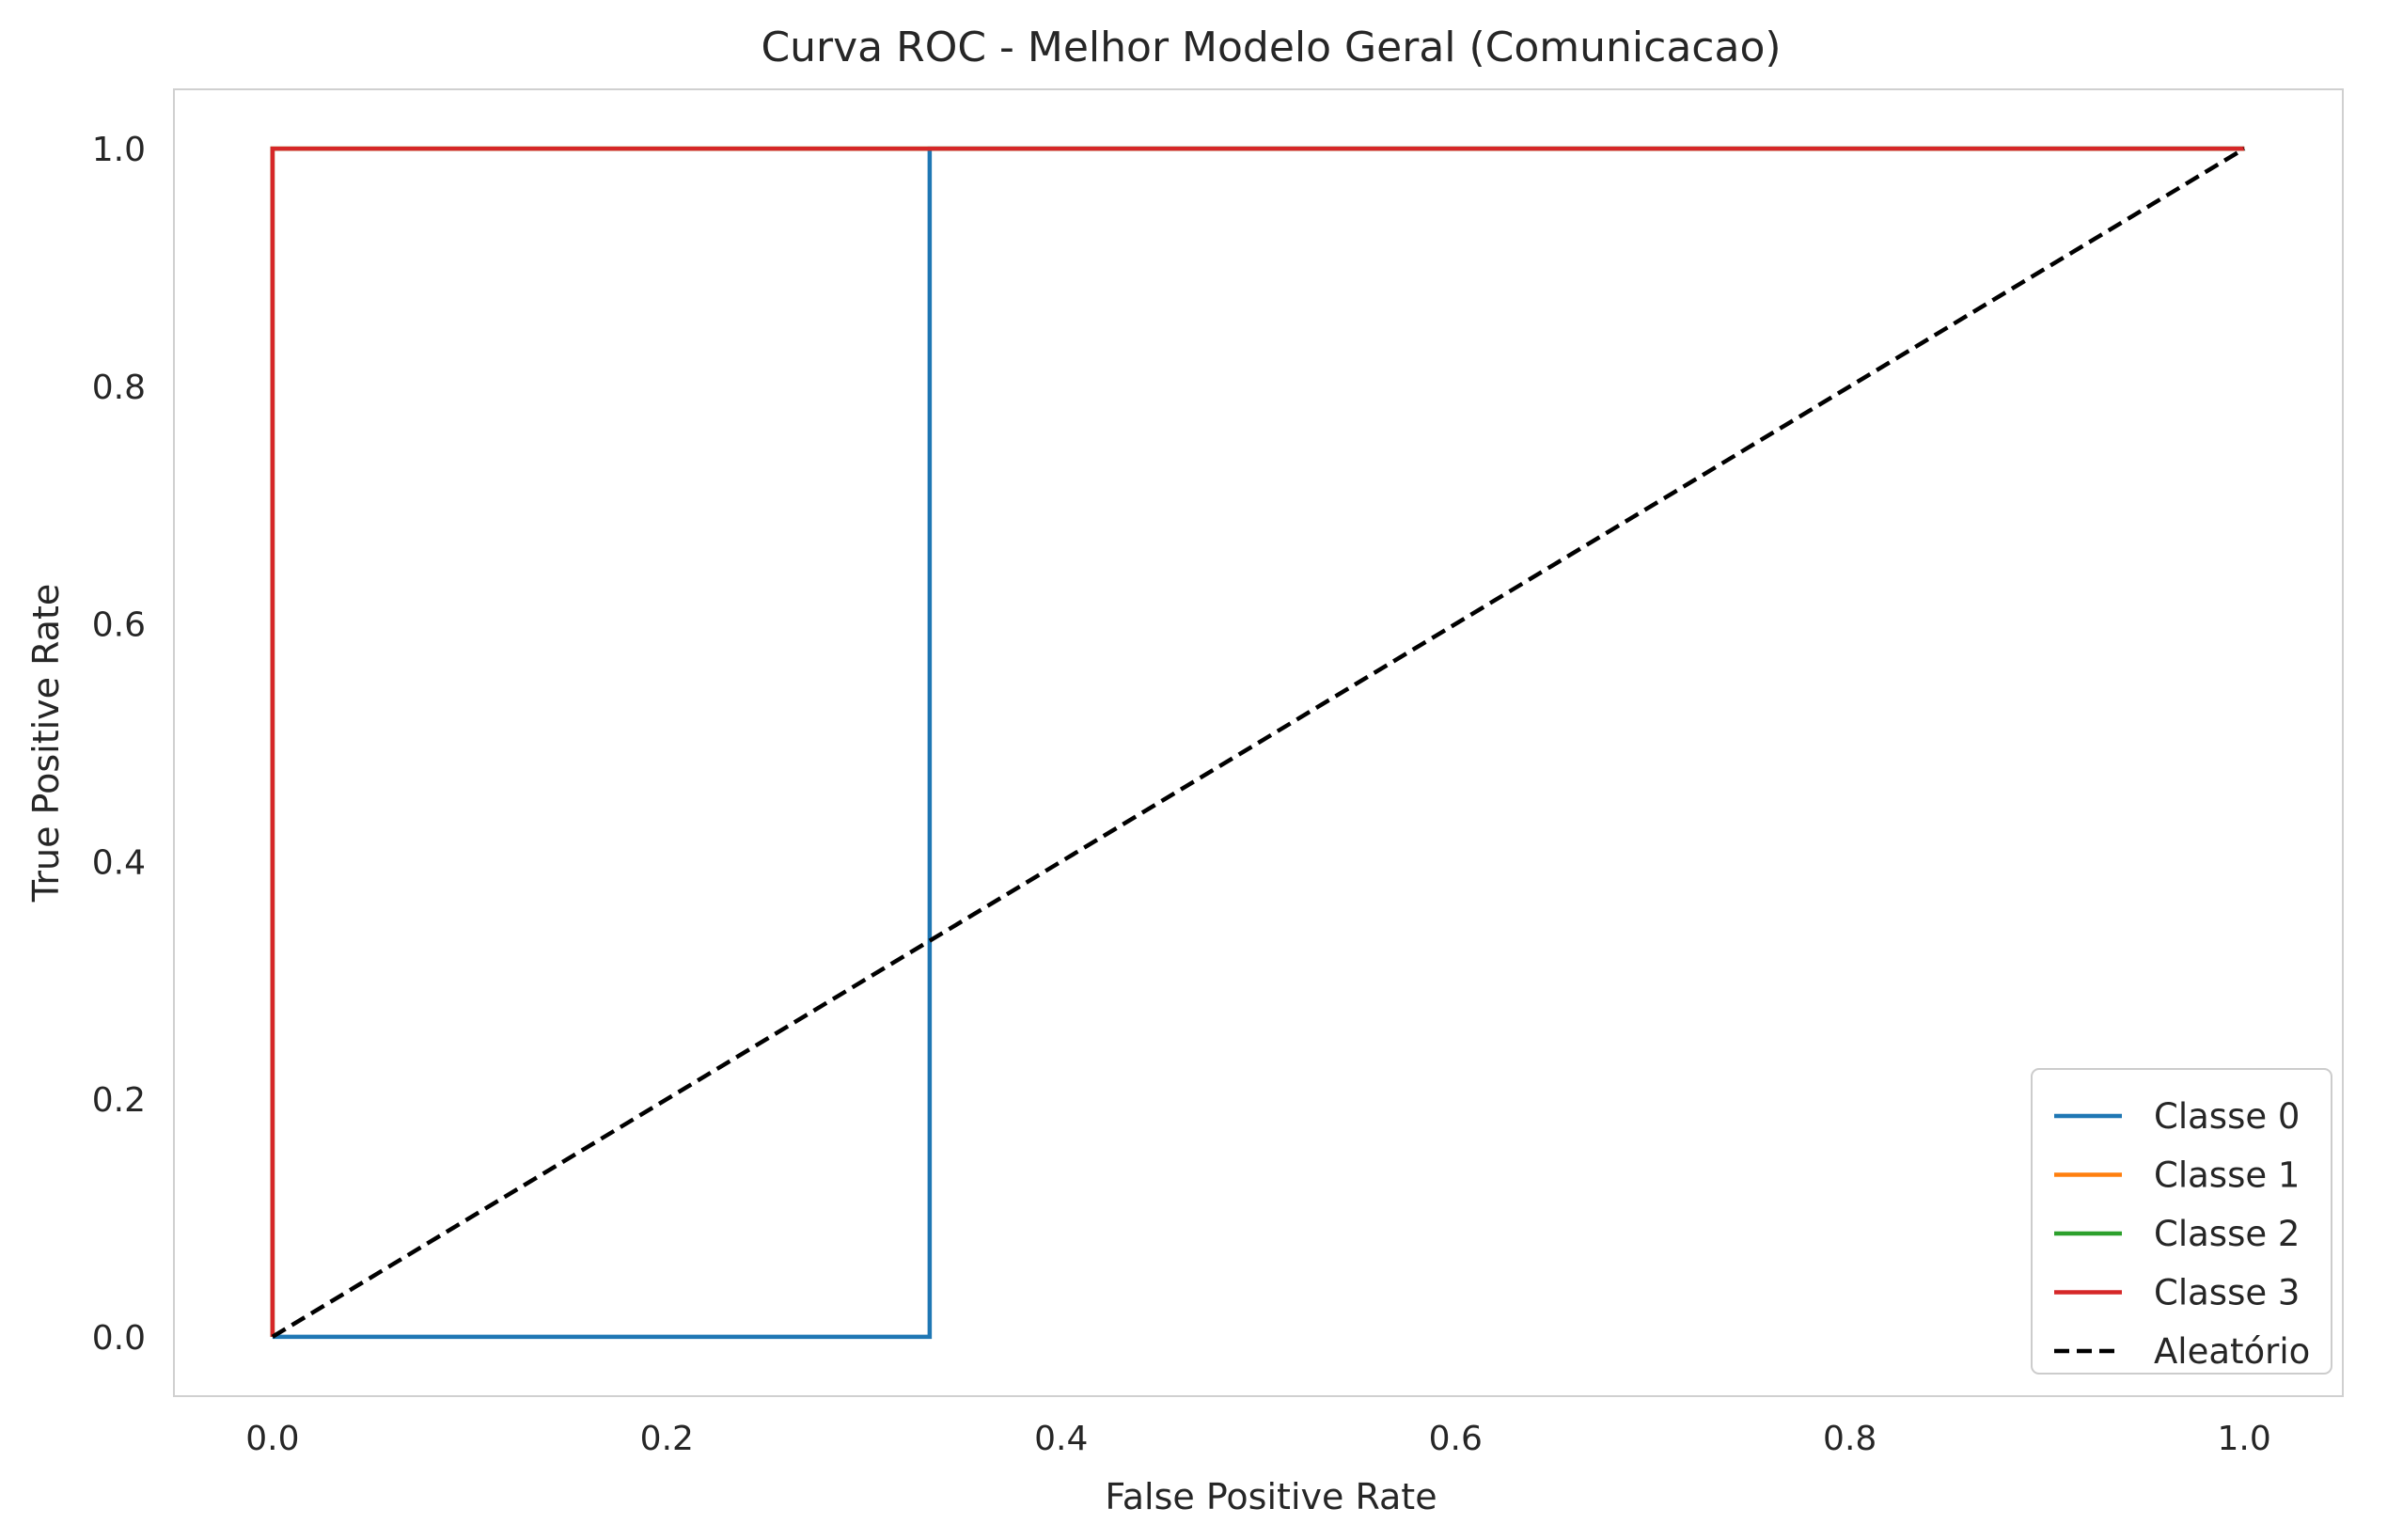 Image resolution: width=2387 pixels, height=1540 pixels. I want to click on legend-label: Classe 1, so click(2227, 1176).